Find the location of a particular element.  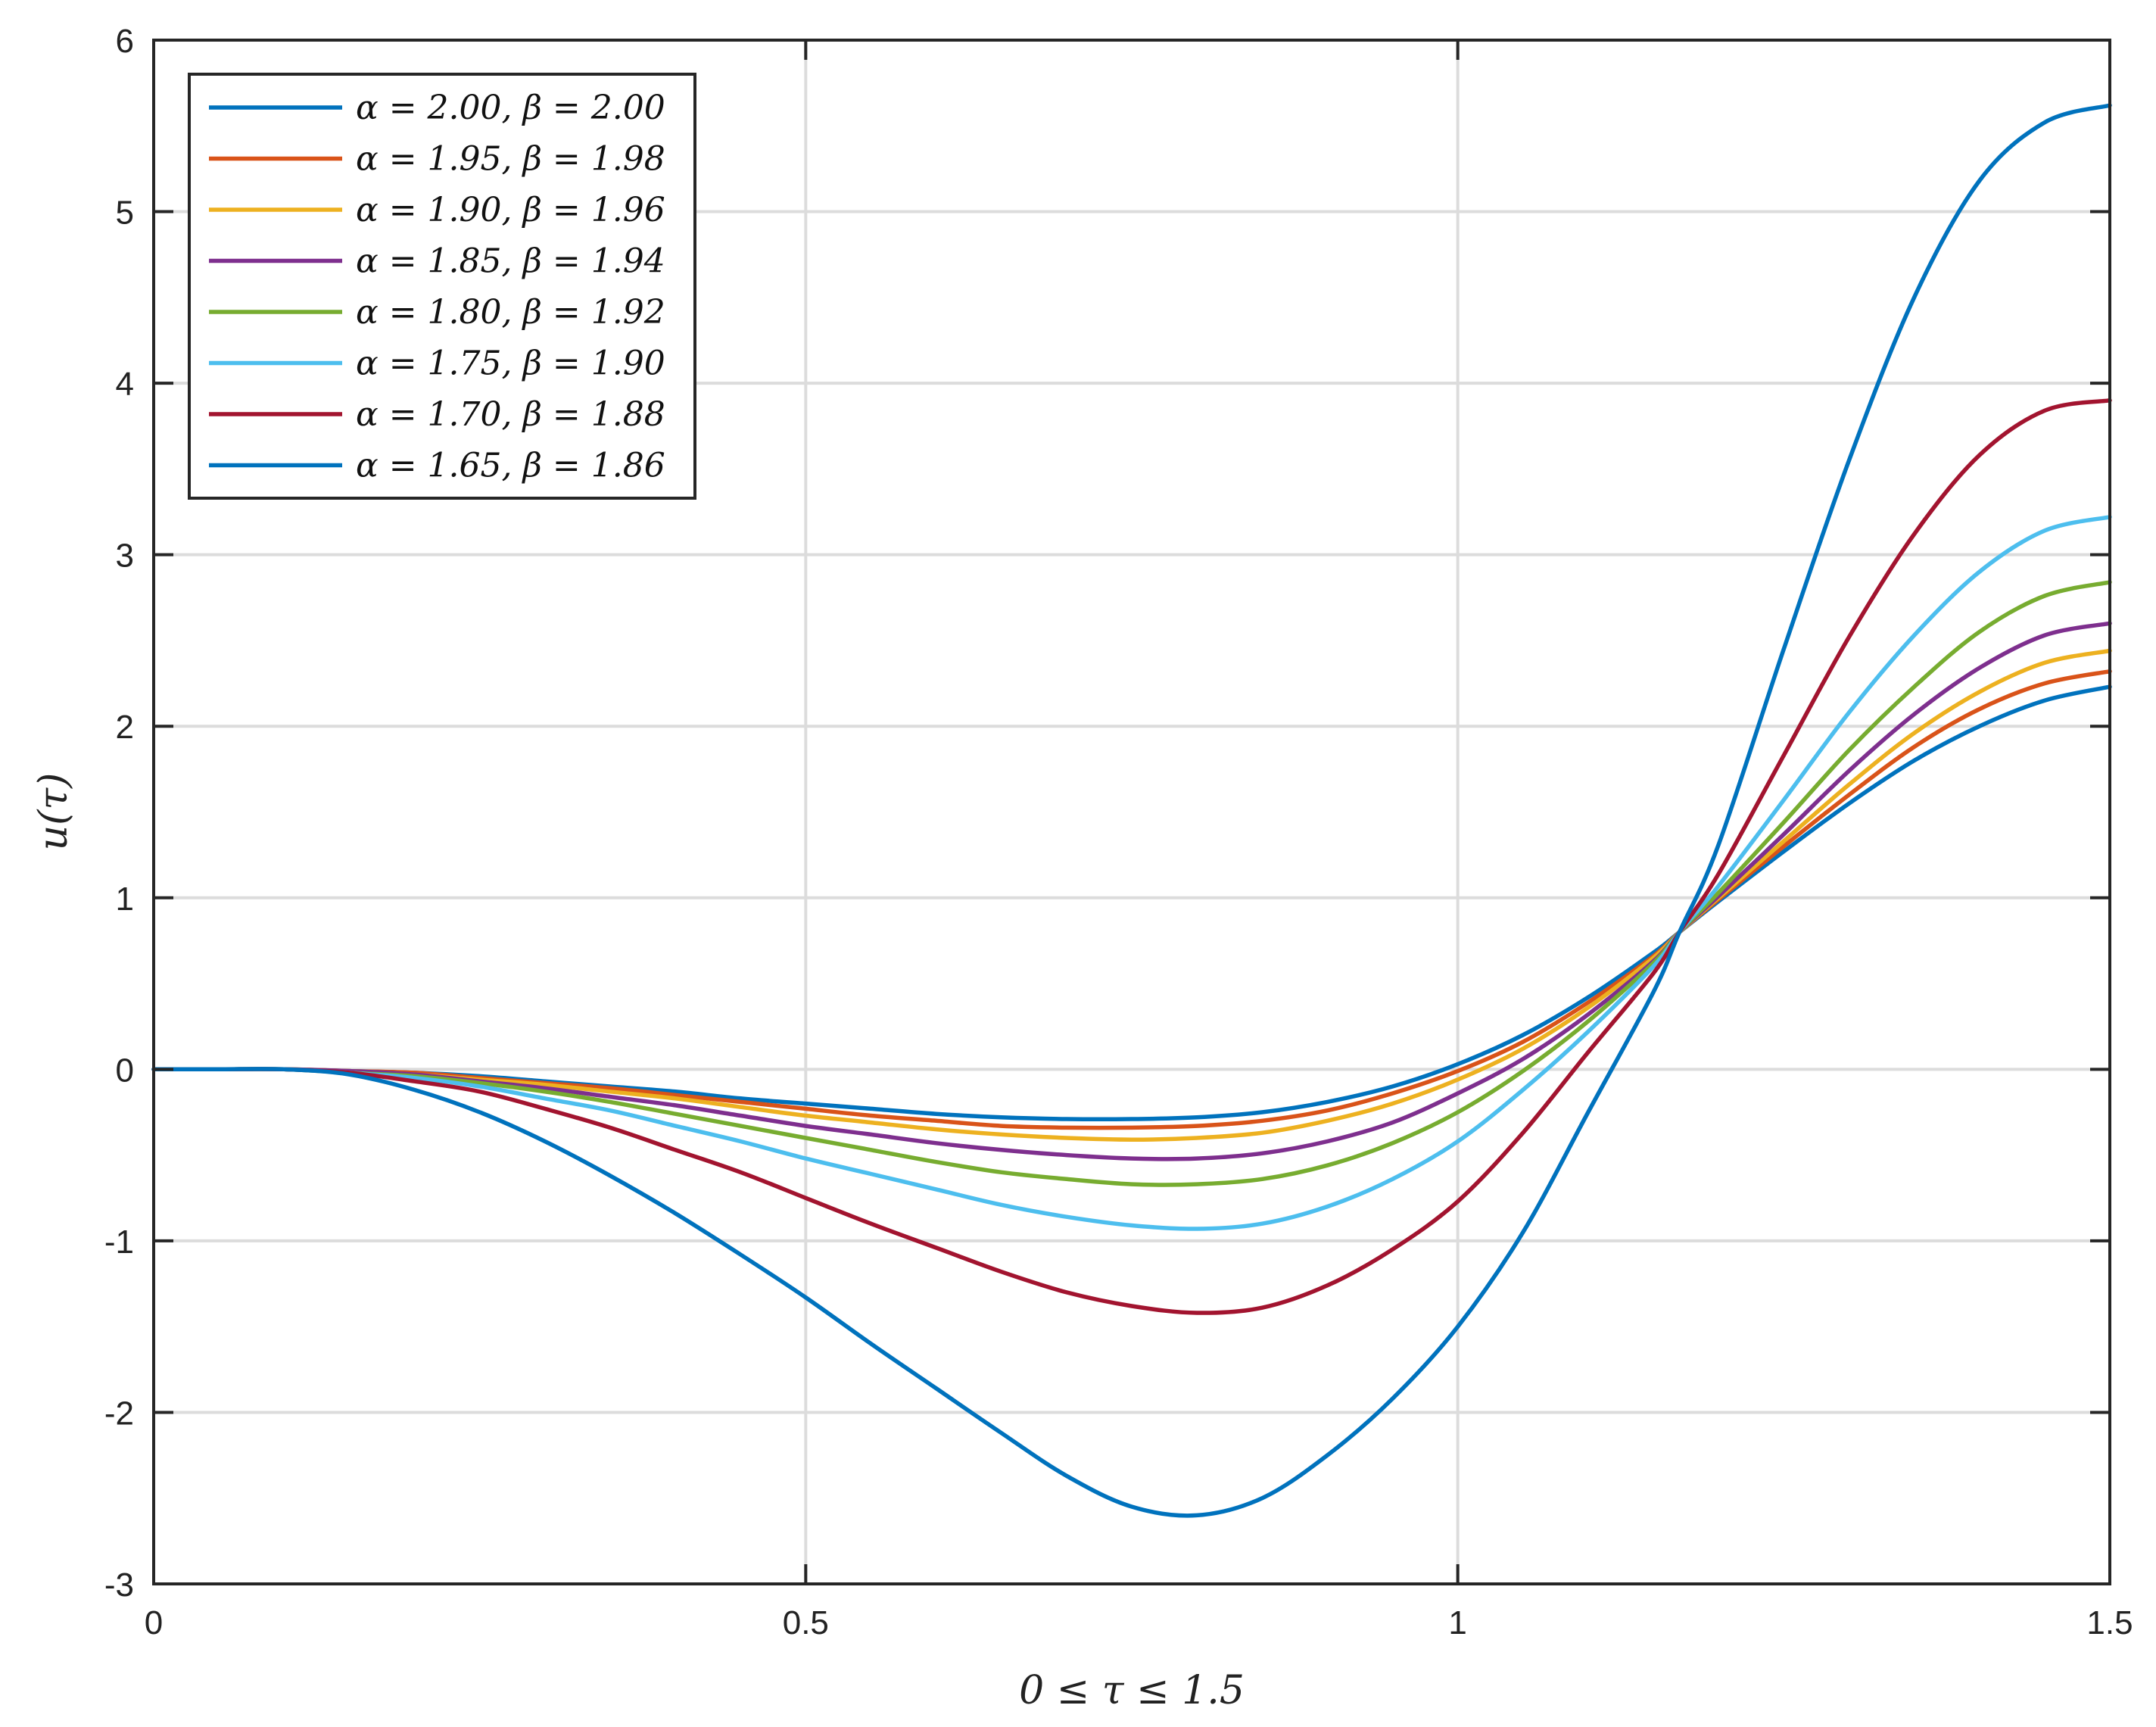

y-axis-label: u(τ) is located at coordinates (53, 812).